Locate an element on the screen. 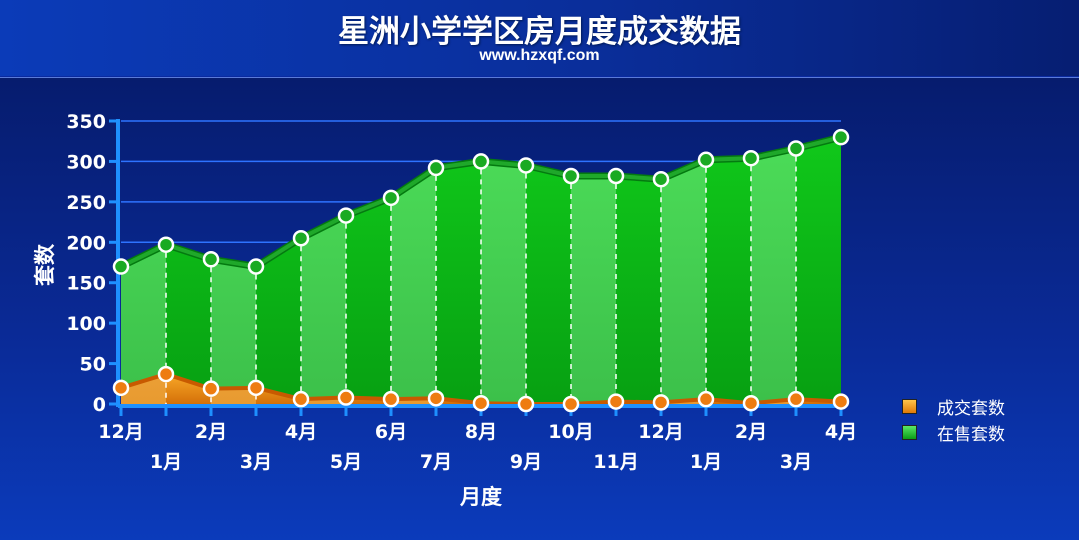 The width and height of the screenshot is (1079, 540). x-tick-label-0: 12月 is located at coordinates (120, 432).